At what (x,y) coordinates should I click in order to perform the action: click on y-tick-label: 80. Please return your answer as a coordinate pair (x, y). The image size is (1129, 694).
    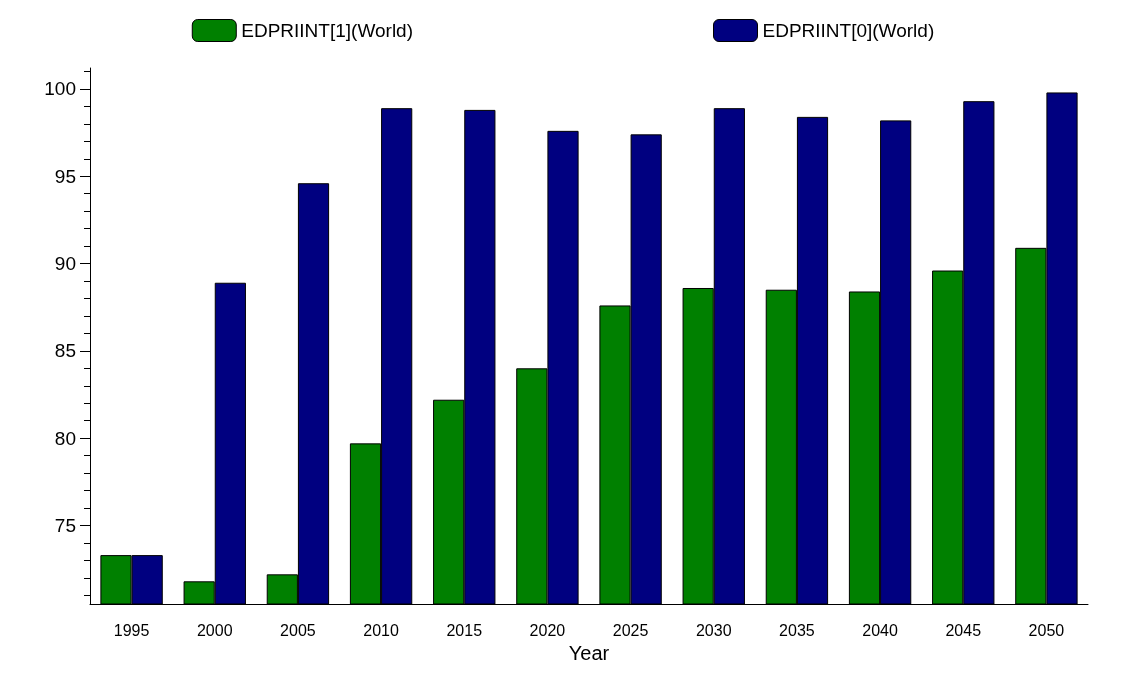
    Looking at the image, I should click on (65, 438).